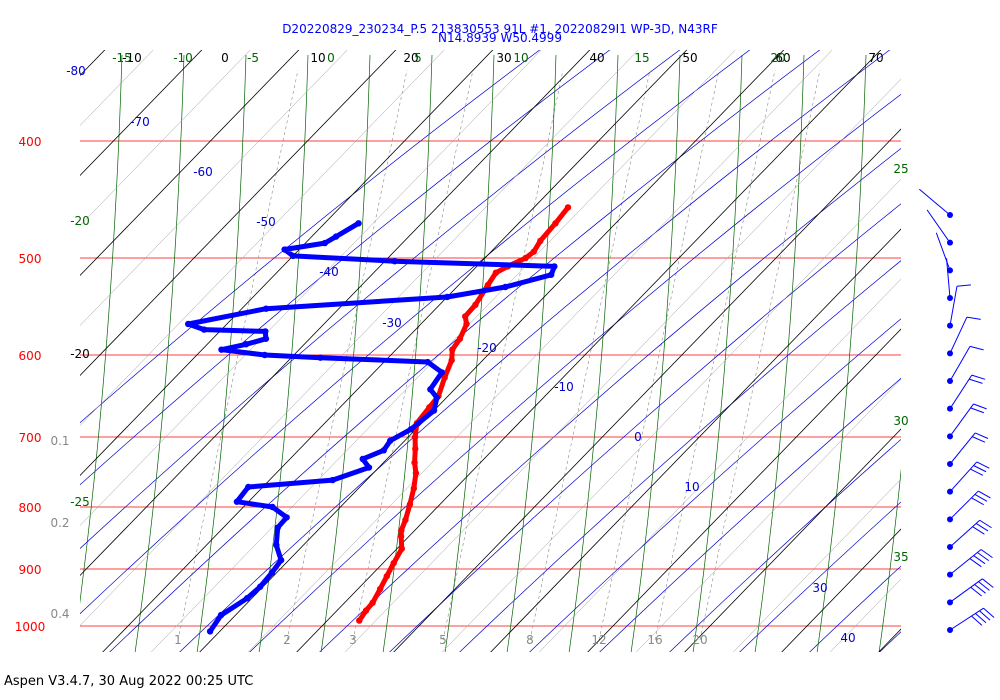 The height and width of the screenshot is (700, 1000). What do you see at coordinates (957, 410) in the screenshot?
I see `wind-barb-layer` at bounding box center [957, 410].